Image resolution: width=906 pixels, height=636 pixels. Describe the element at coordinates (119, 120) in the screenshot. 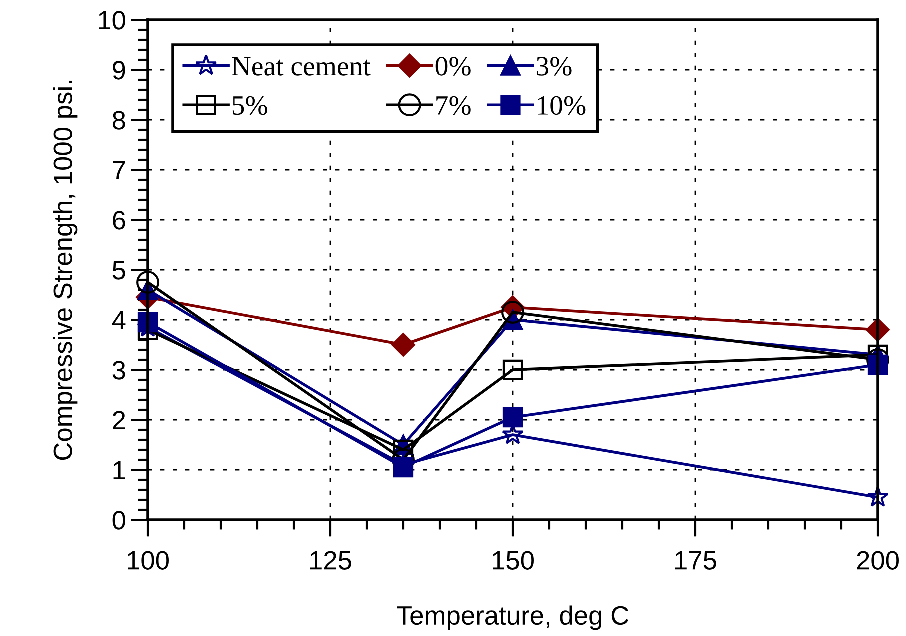

I see `y-tick-label: 8` at that location.